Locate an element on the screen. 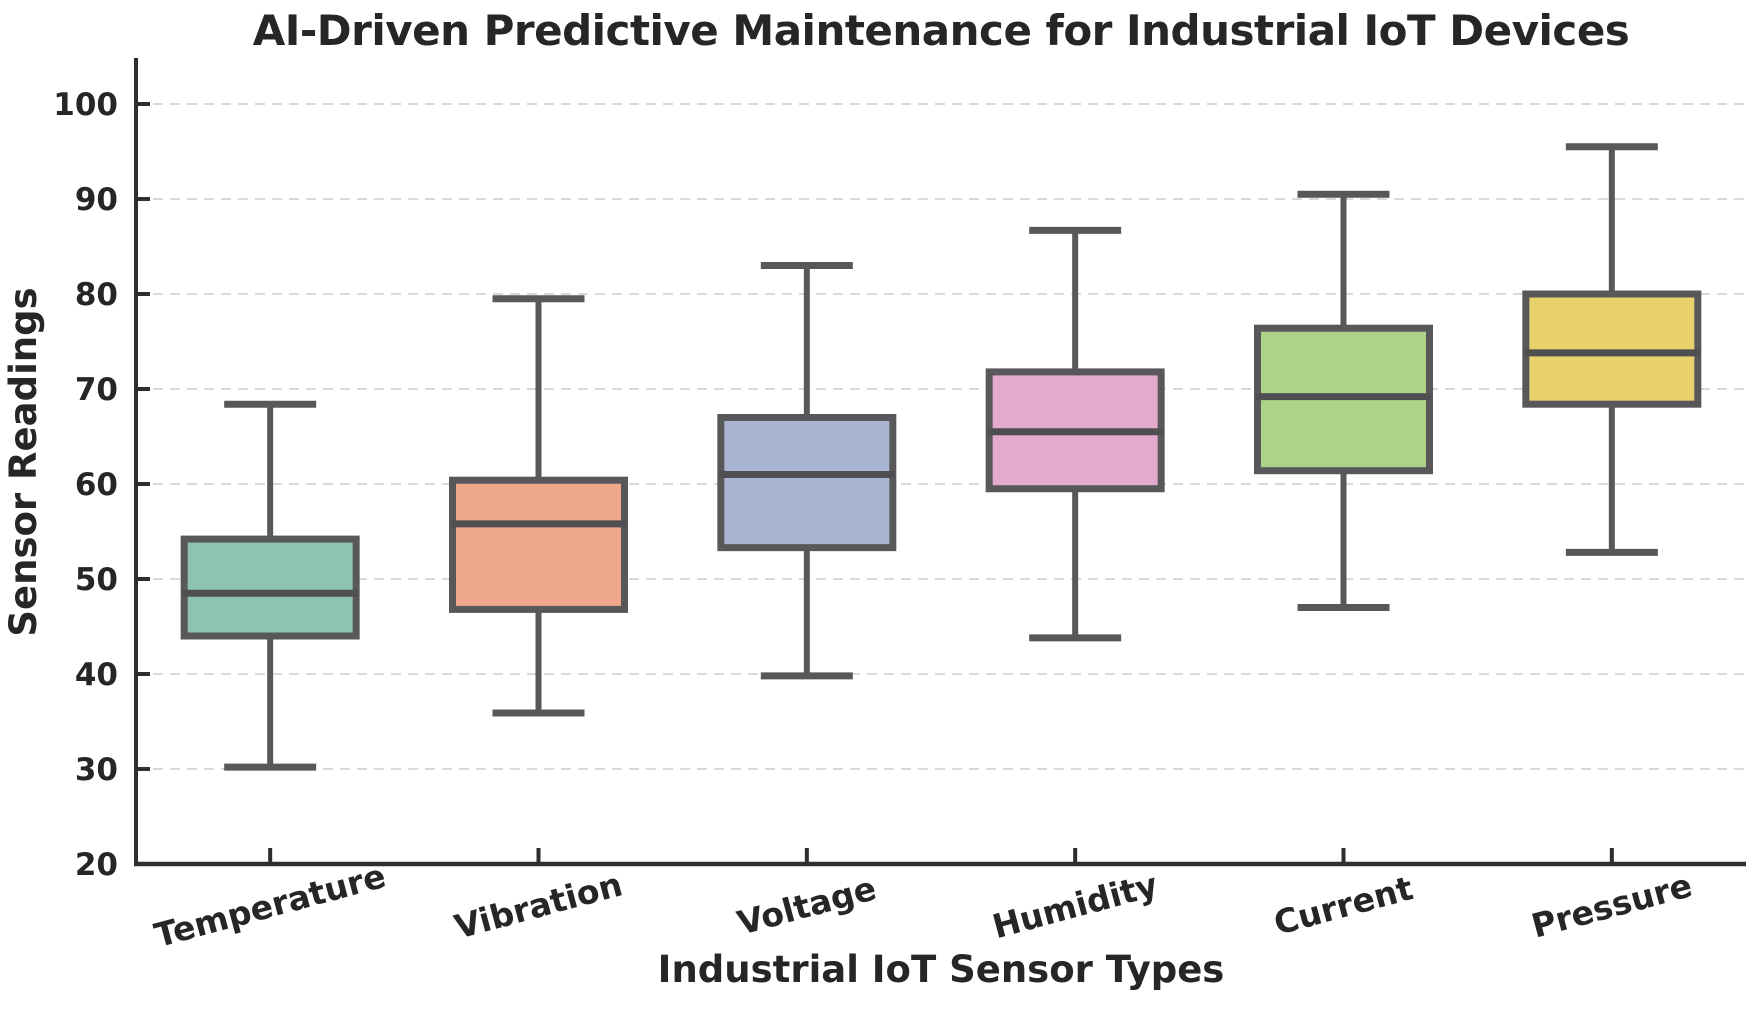 This screenshot has height=1024, width=1750. x-tick-label-voltage: Voltage is located at coordinates (806, 905).